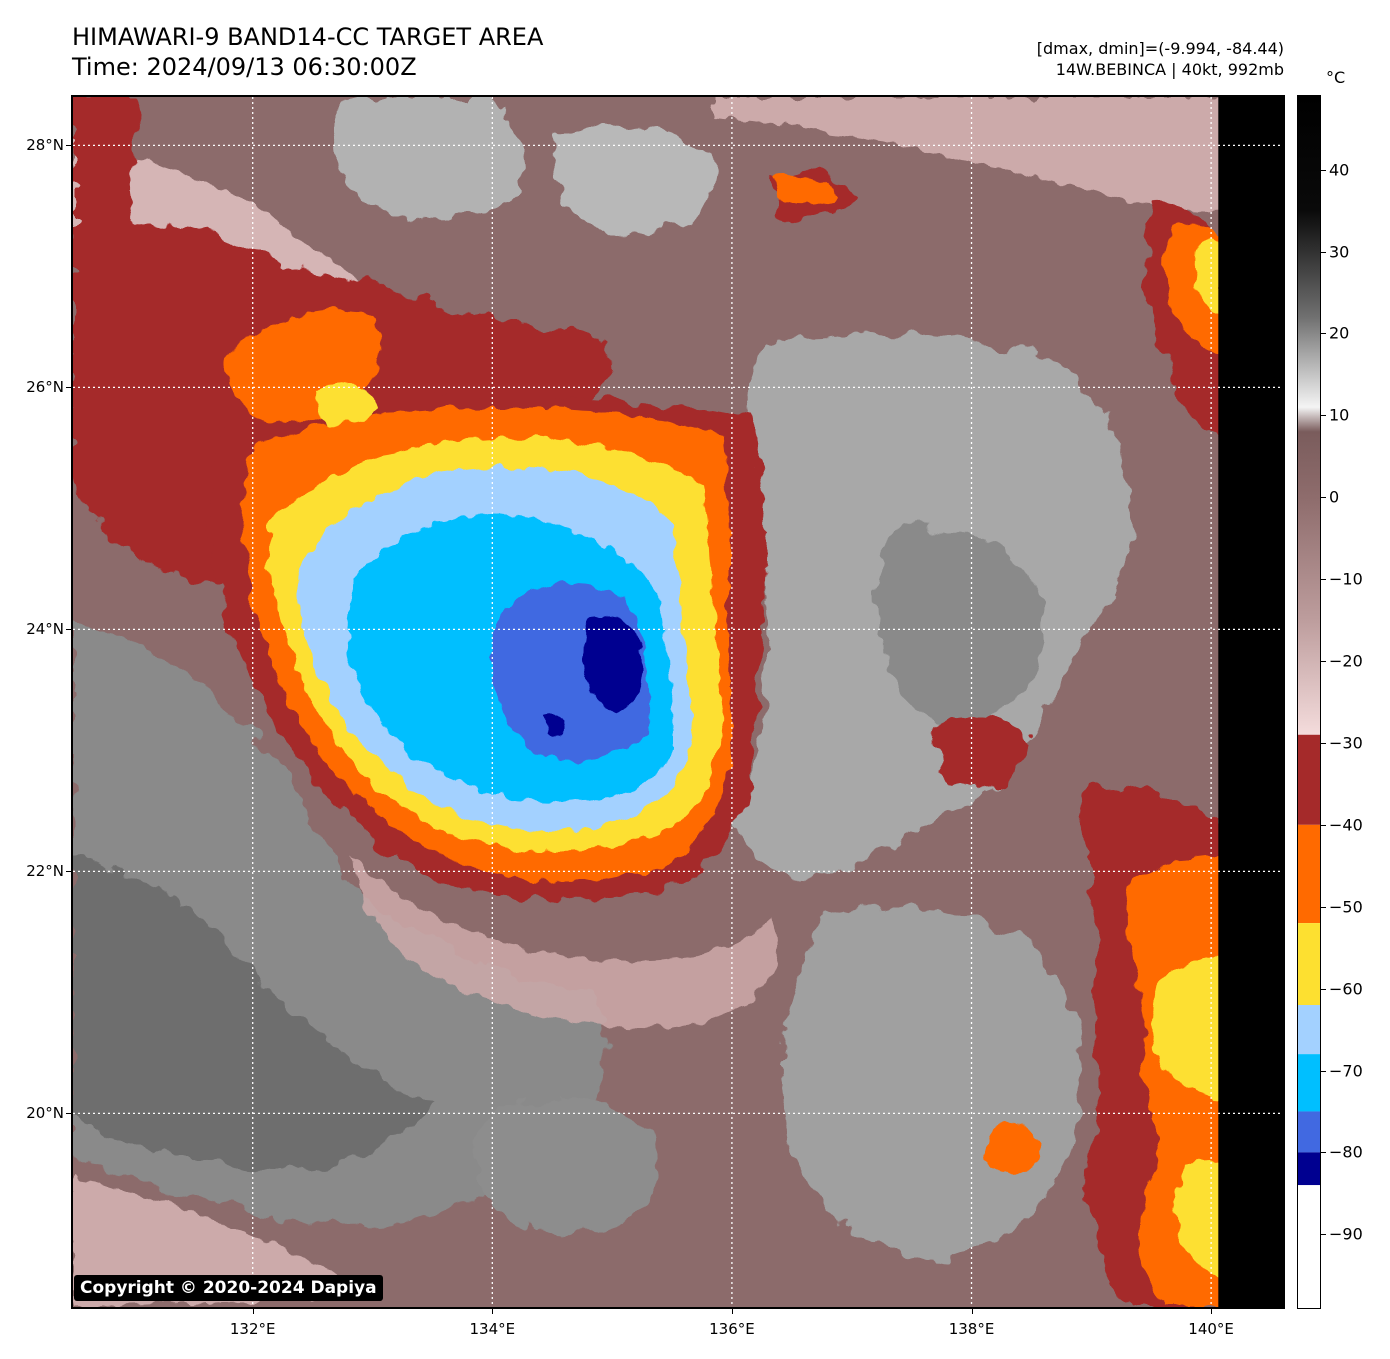 This screenshot has height=1359, width=1390. Describe the element at coordinates (252, 1329) in the screenshot. I see `lon-tick-label: 132°E` at that location.